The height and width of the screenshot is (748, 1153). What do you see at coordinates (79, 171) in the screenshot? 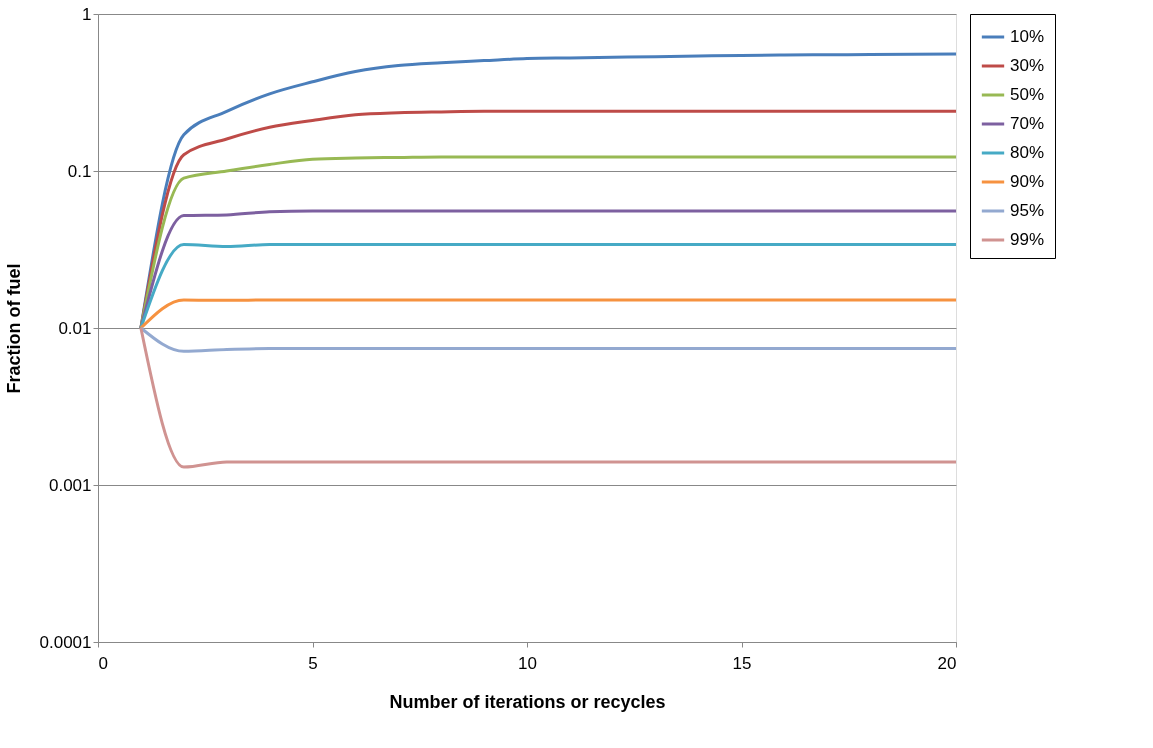
I see `y-tick-label: 0.1` at bounding box center [79, 171].